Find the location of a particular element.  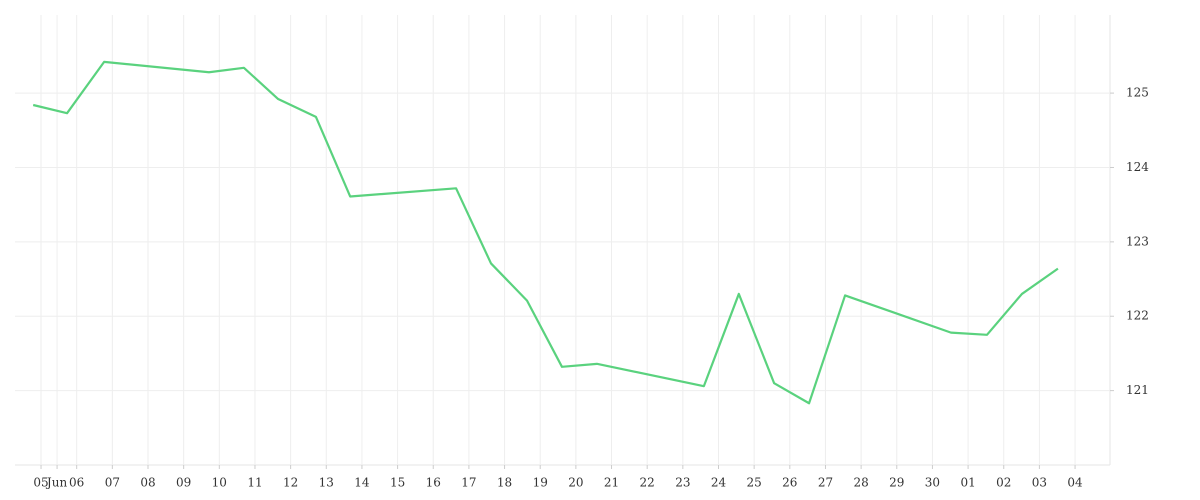

x-tick-label: 04 is located at coordinates (1075, 483).